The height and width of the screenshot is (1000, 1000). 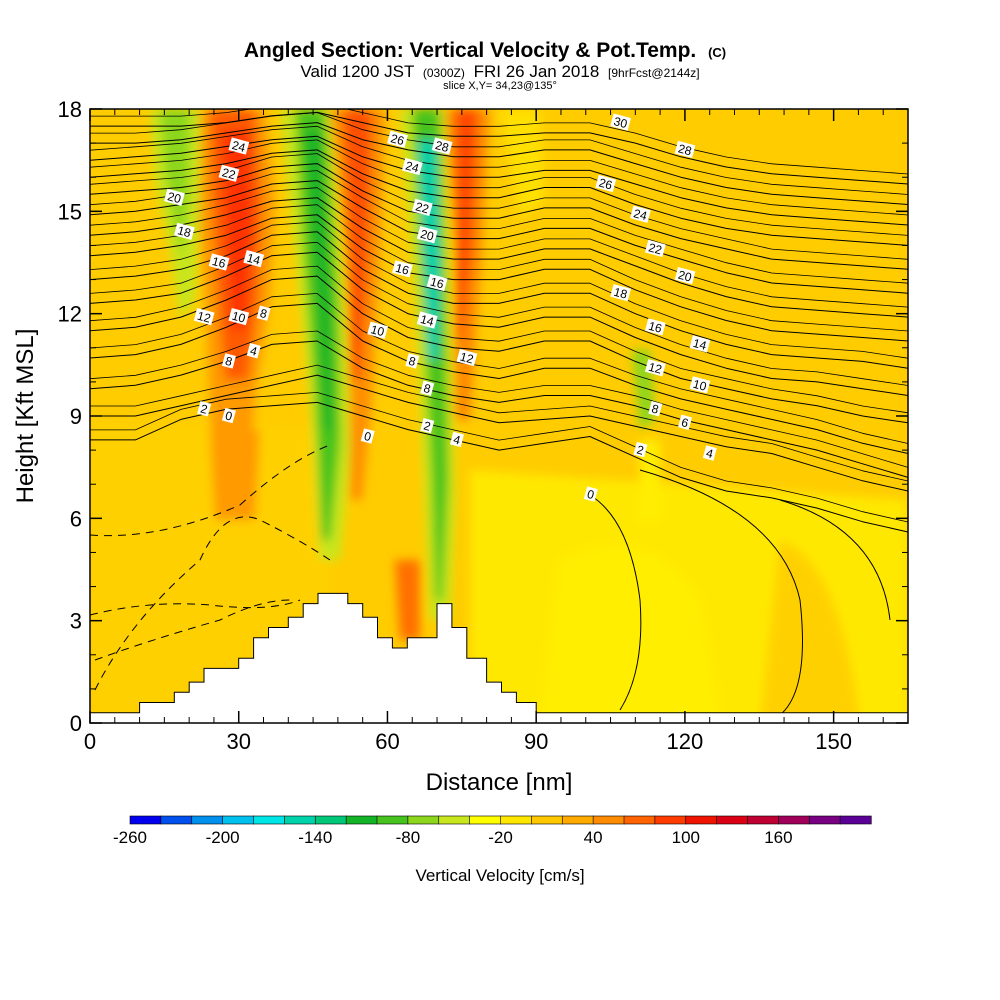 What do you see at coordinates (740, 592) in the screenshot?
I see `low-level-contours` at bounding box center [740, 592].